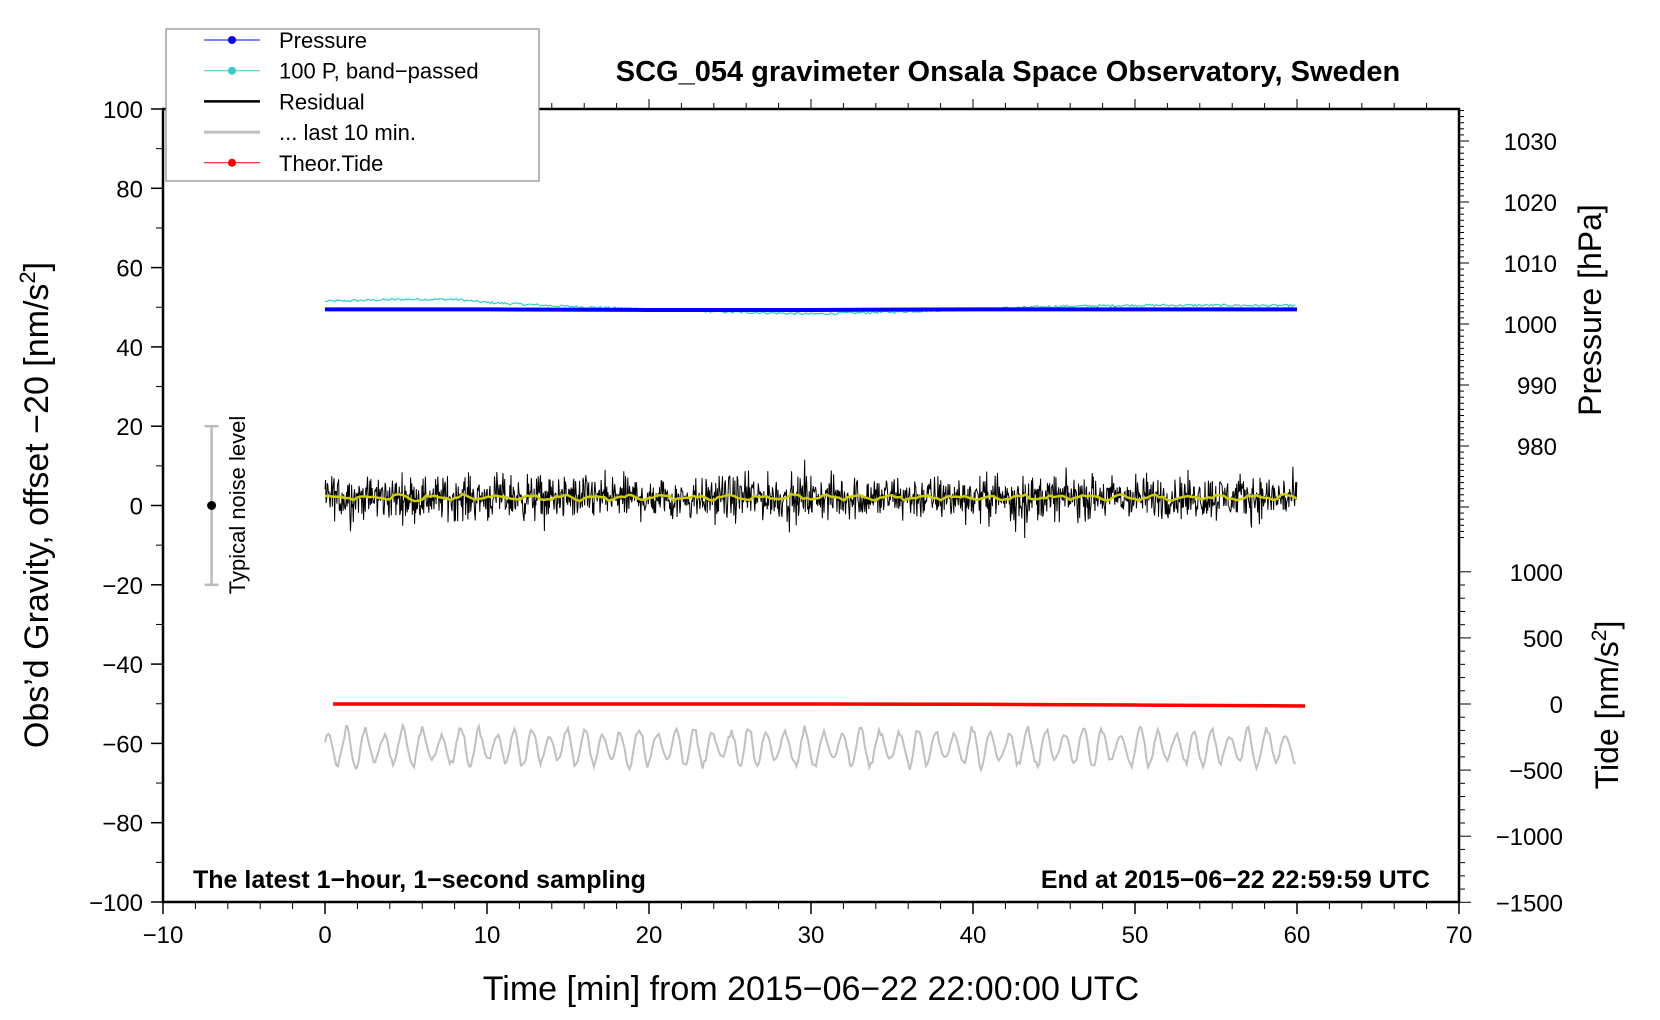 The image size is (1660, 1020). I want to click on legend-item: Theor.Tide, so click(293, 163).